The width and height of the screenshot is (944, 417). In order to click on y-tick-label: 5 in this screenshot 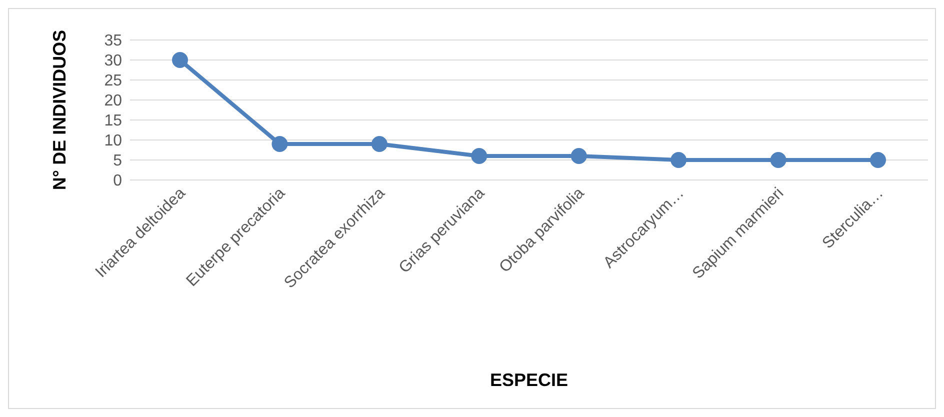, I will do `click(117, 161)`.